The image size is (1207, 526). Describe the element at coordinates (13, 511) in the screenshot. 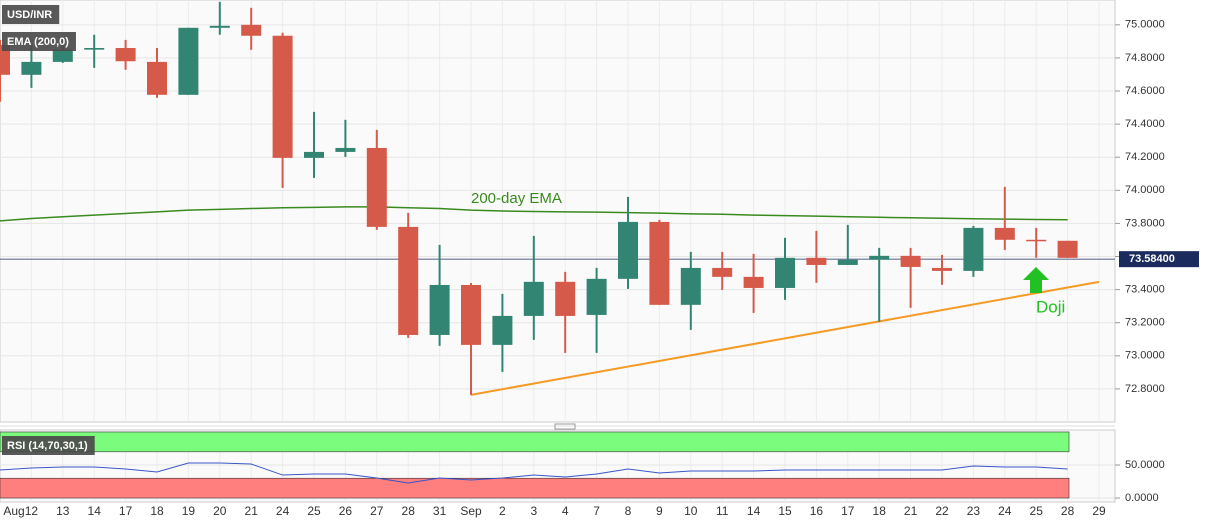

I see `x-tick-label: Aug` at that location.